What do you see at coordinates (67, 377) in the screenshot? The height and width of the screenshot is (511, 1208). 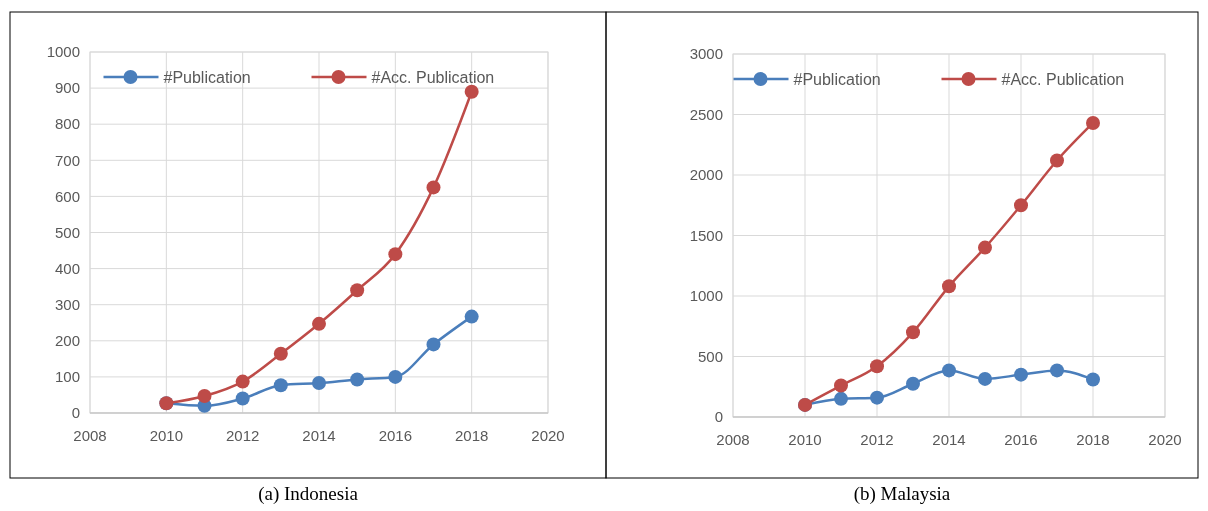 I see `y-tick-label: 100` at bounding box center [67, 377].